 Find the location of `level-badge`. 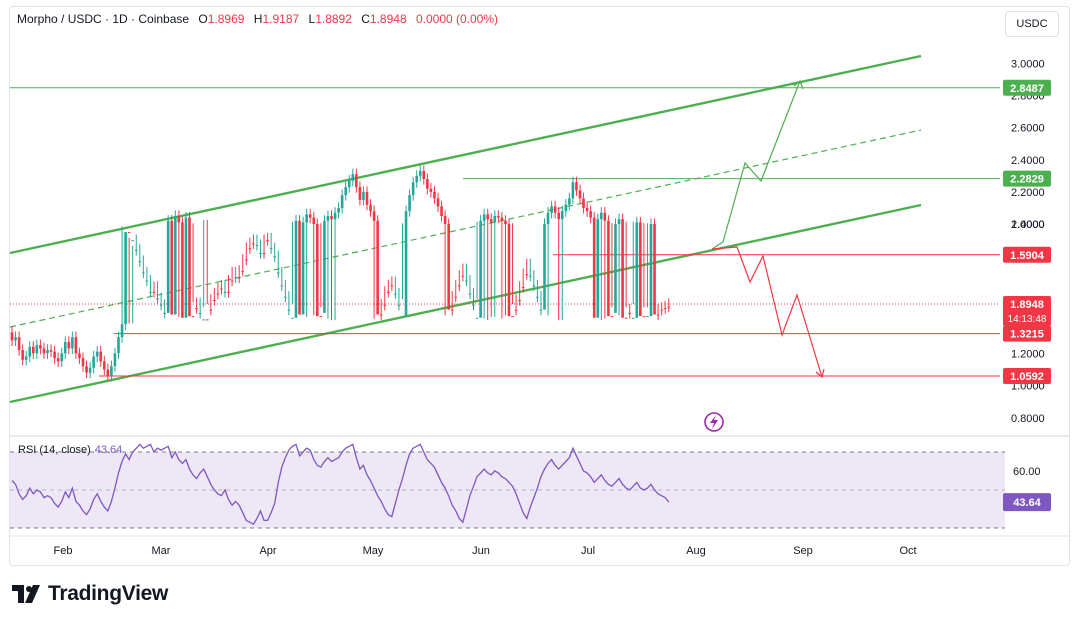

level-badge is located at coordinates (1027, 254).